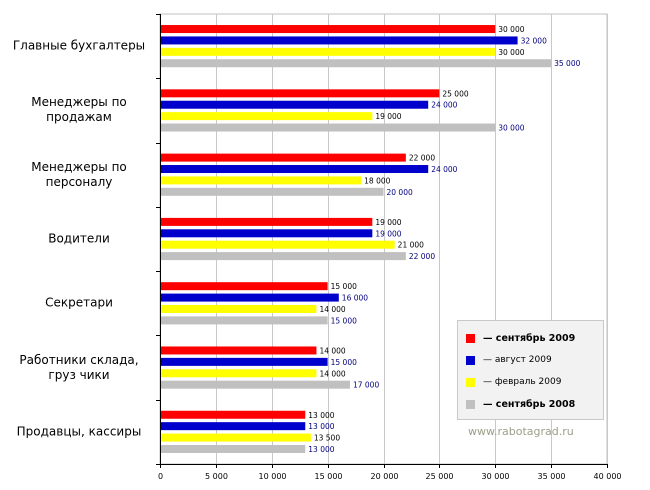  I want to click on data-label: 16 000, so click(355, 298).